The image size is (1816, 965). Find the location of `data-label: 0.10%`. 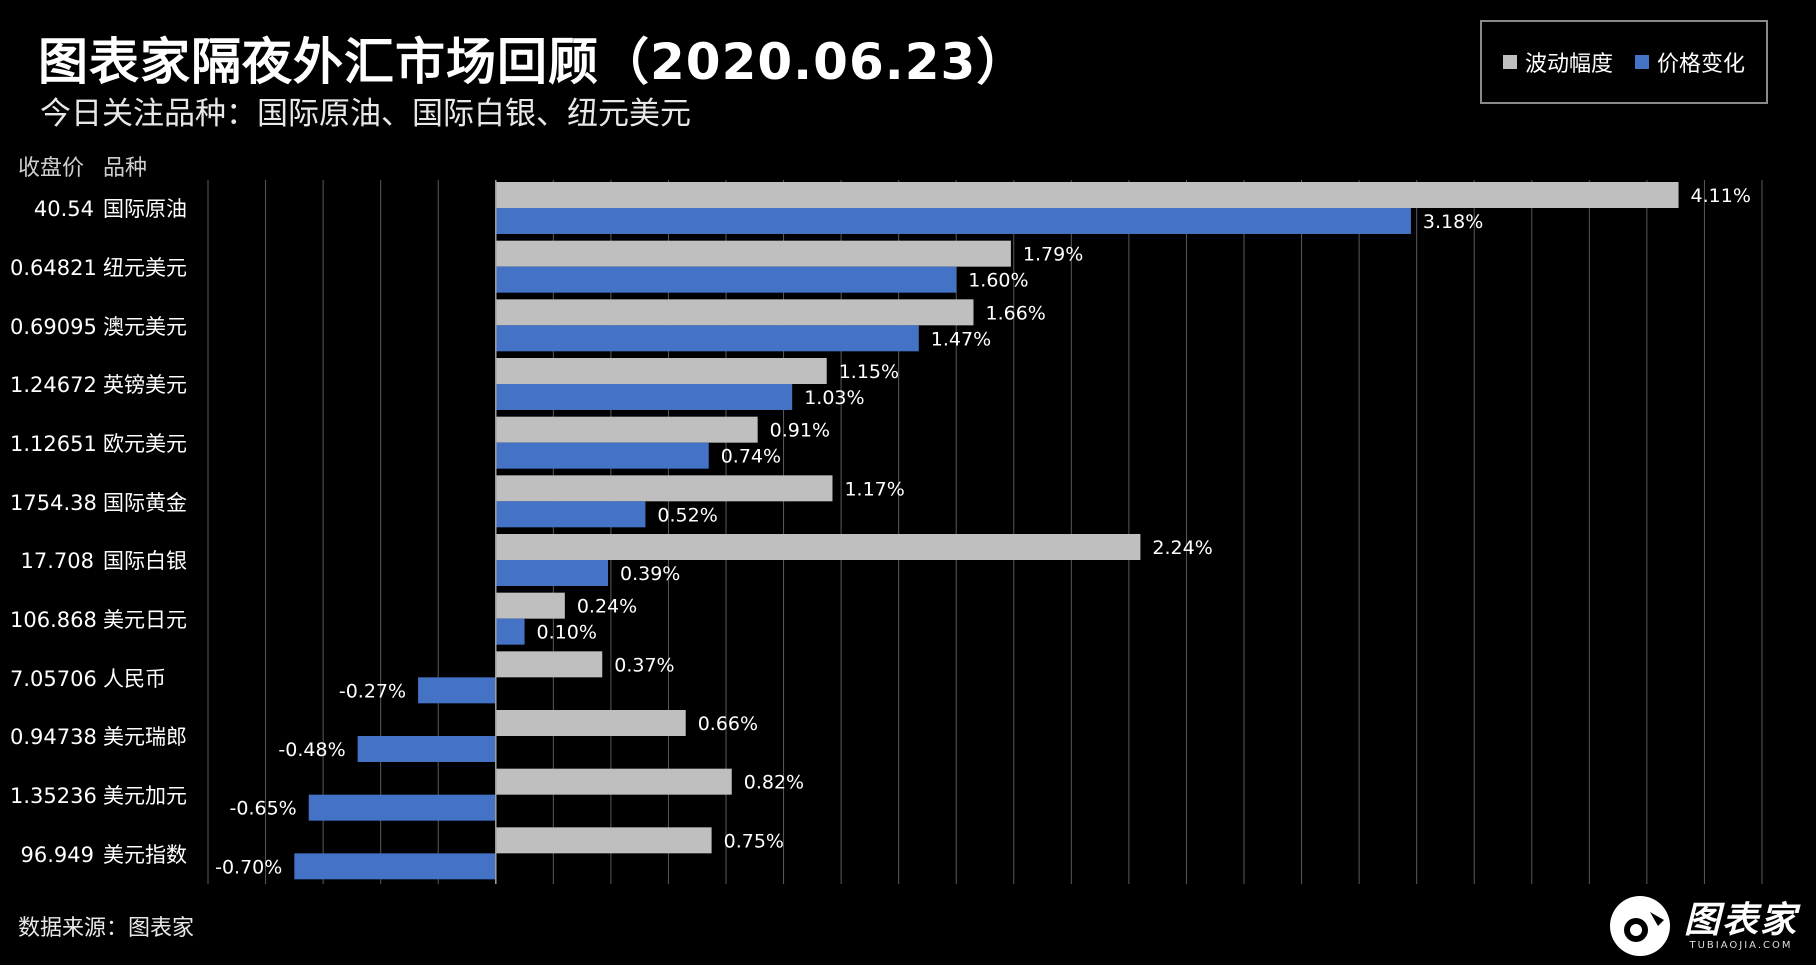

data-label: 0.10% is located at coordinates (567, 633).